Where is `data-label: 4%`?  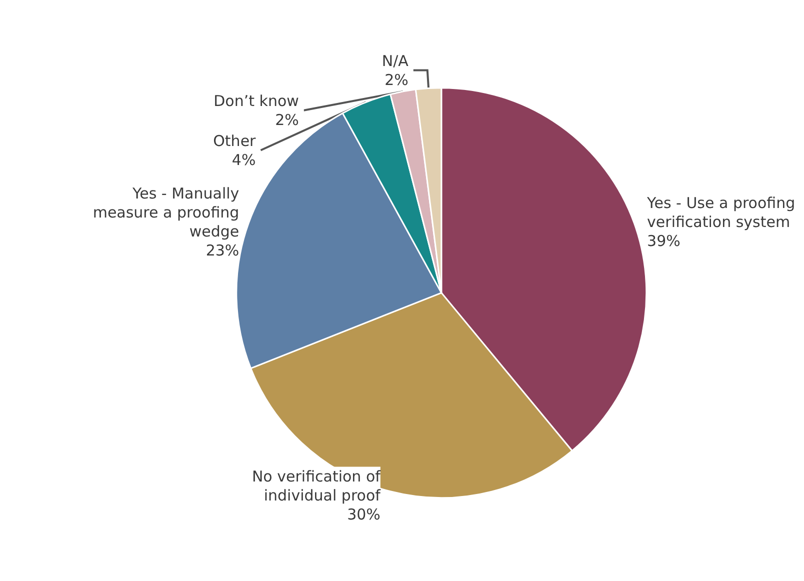
data-label: 4% is located at coordinates (244, 159).